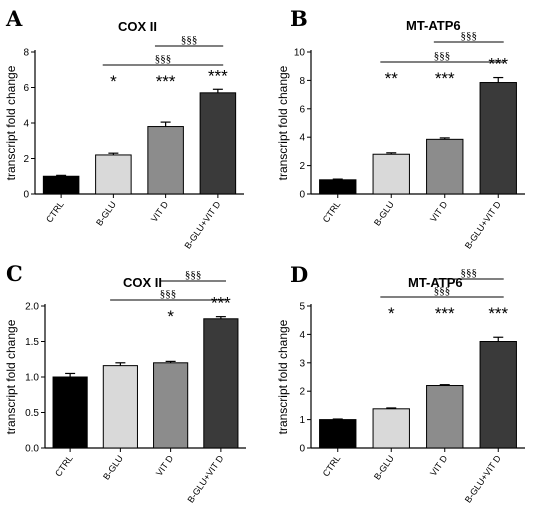 The height and width of the screenshot is (521, 550). What do you see at coordinates (433, 25) in the screenshot?
I see `chart-title: MT-ATP6` at bounding box center [433, 25].